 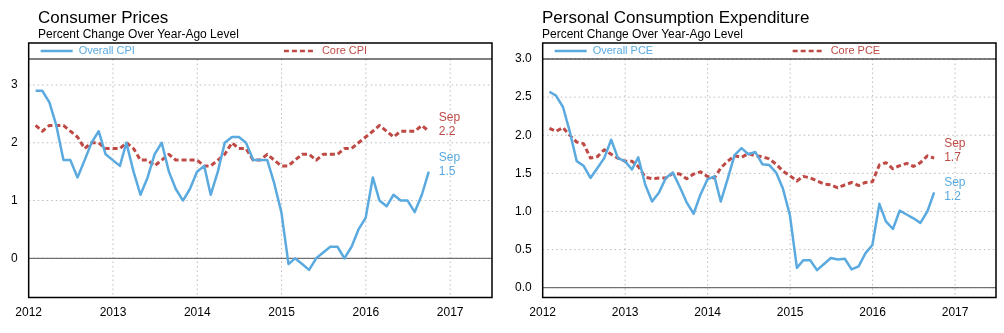 I want to click on legend-label: Overall CPI, so click(x=106, y=50).